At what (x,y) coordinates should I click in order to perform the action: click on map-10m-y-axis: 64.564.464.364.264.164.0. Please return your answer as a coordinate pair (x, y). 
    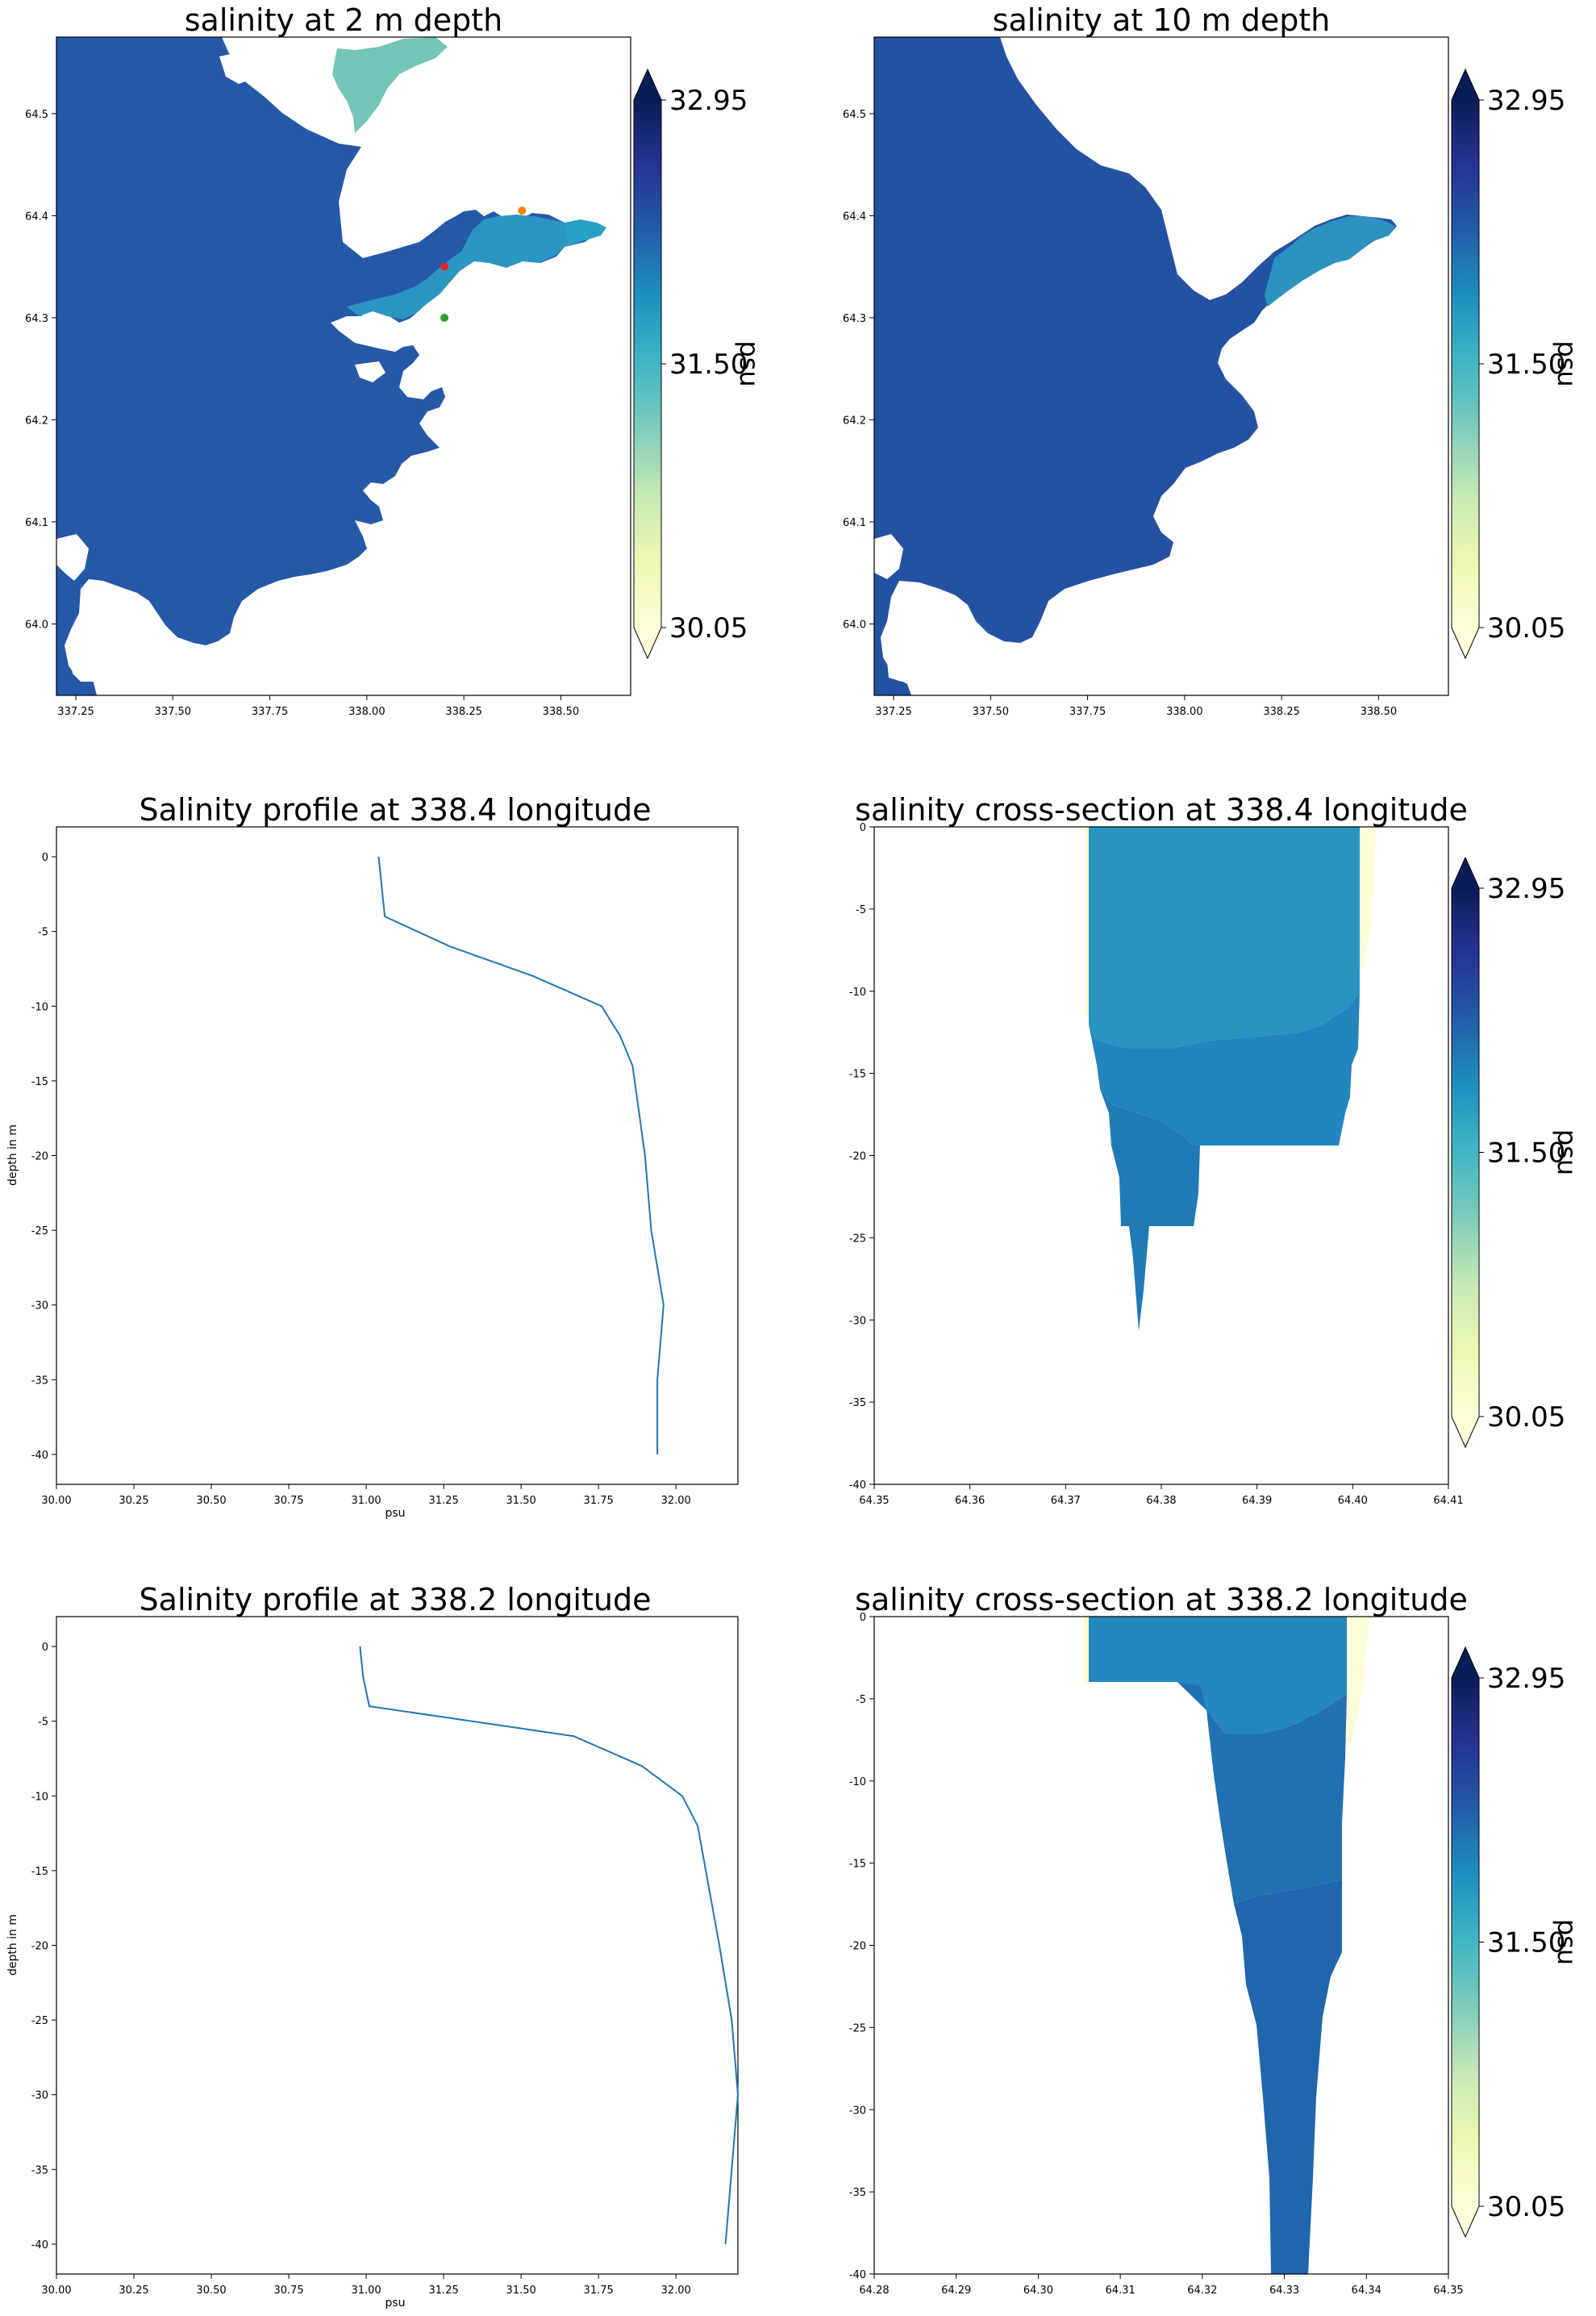
    Looking at the image, I should click on (858, 370).